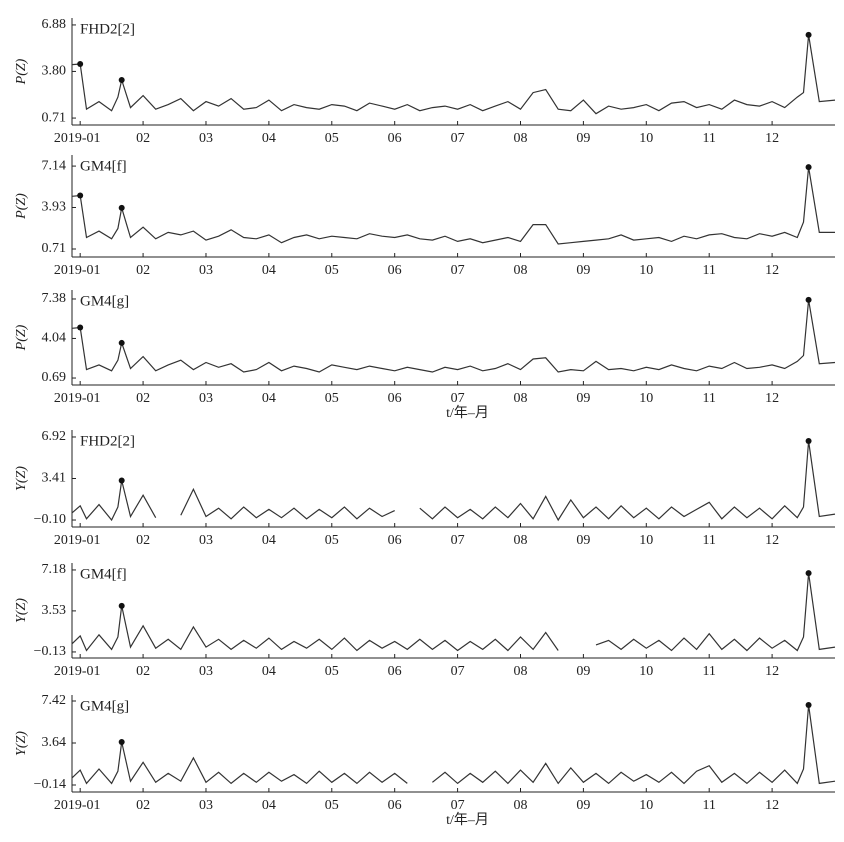  Describe the element at coordinates (50, 651) in the screenshot. I see `y-tick-label: −0.13` at that location.